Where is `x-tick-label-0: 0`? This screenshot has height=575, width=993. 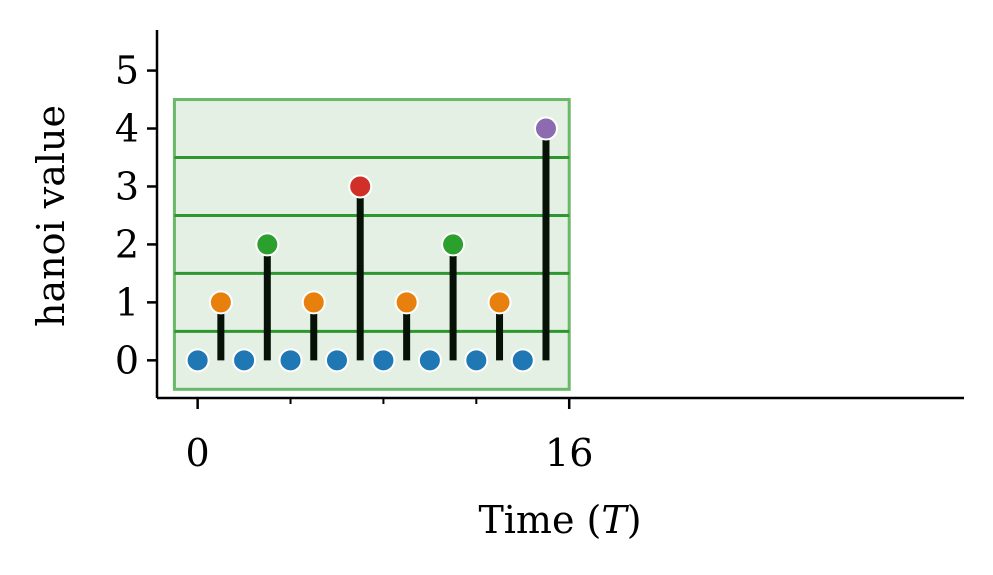 x-tick-label-0: 0 is located at coordinates (198, 453).